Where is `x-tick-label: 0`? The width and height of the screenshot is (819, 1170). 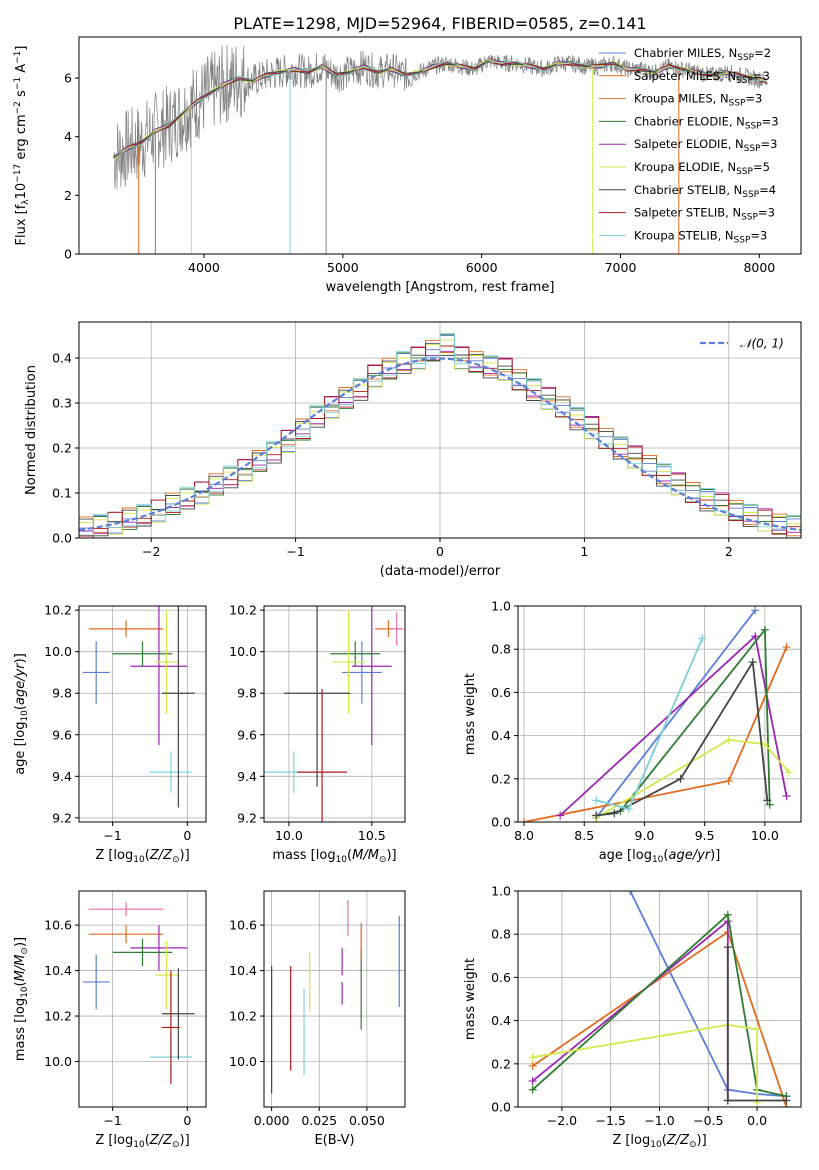 x-tick-label: 0 is located at coordinates (187, 1120).